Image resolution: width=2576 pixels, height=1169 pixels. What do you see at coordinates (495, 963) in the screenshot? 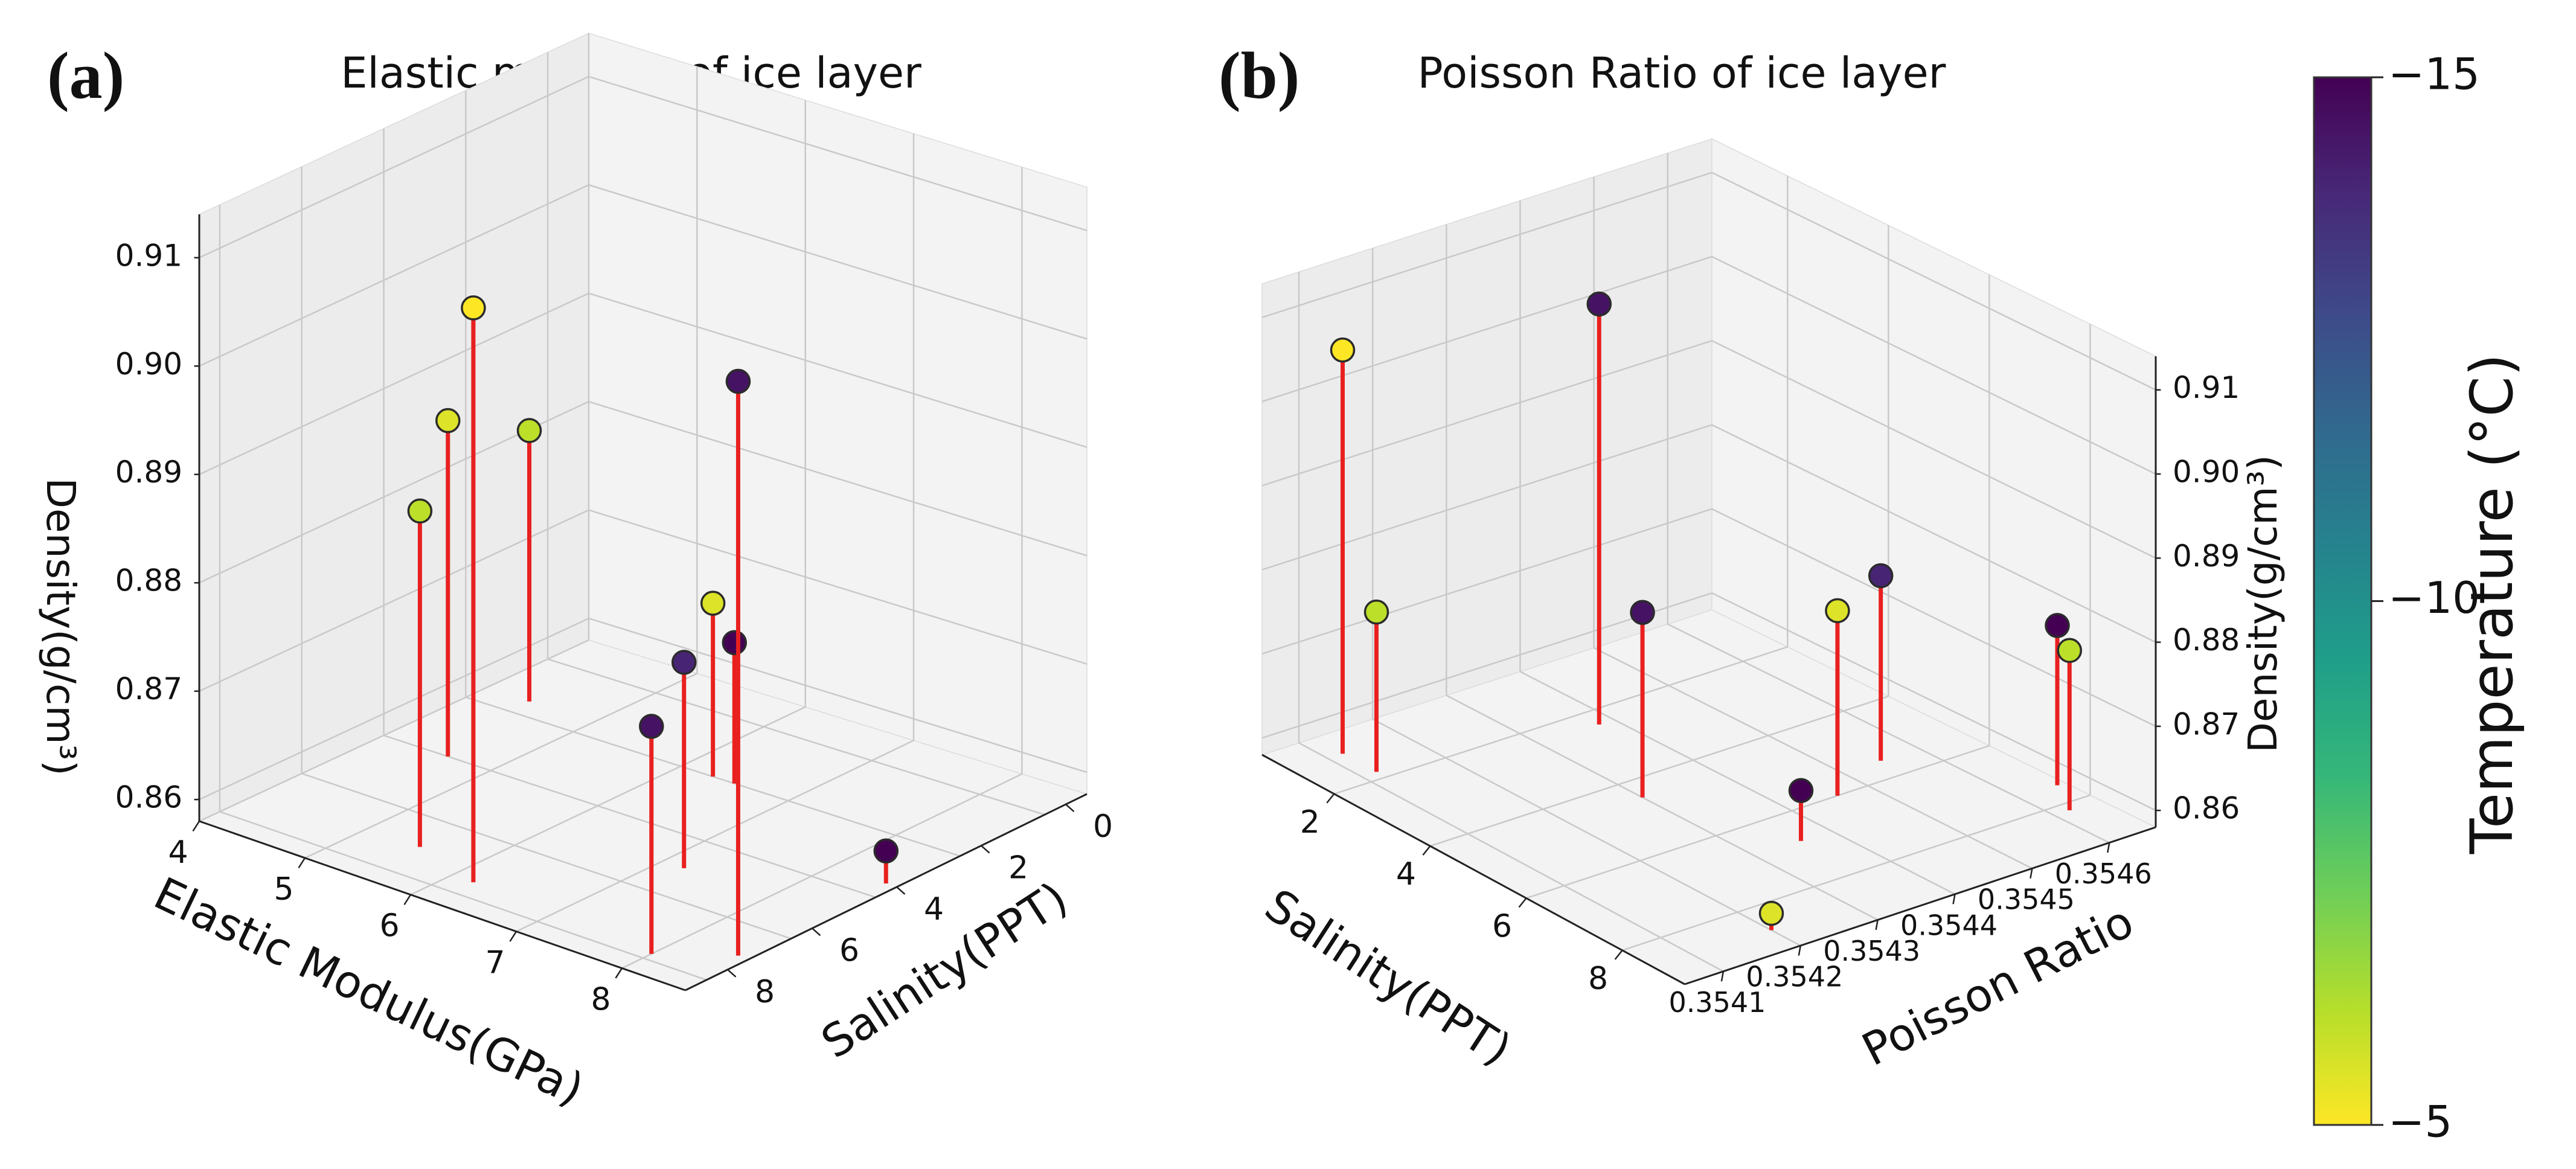
I see `x-tick-label: 7` at bounding box center [495, 963].